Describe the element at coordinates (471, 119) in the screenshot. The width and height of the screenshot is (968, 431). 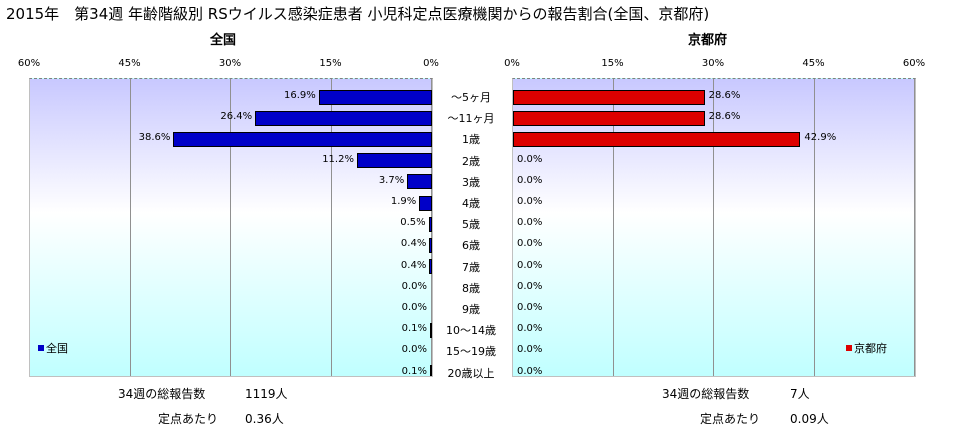
I see `category-label: ～11ヶ月` at that location.